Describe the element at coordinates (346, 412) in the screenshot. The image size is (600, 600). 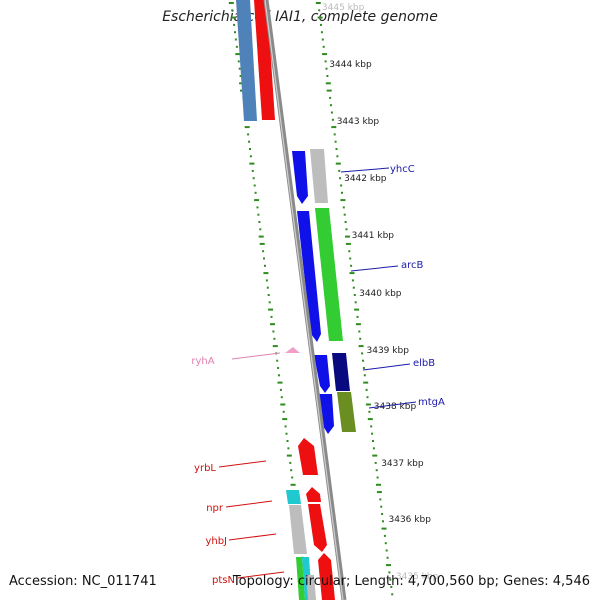
I see `feature-olive-mtgA` at that location.